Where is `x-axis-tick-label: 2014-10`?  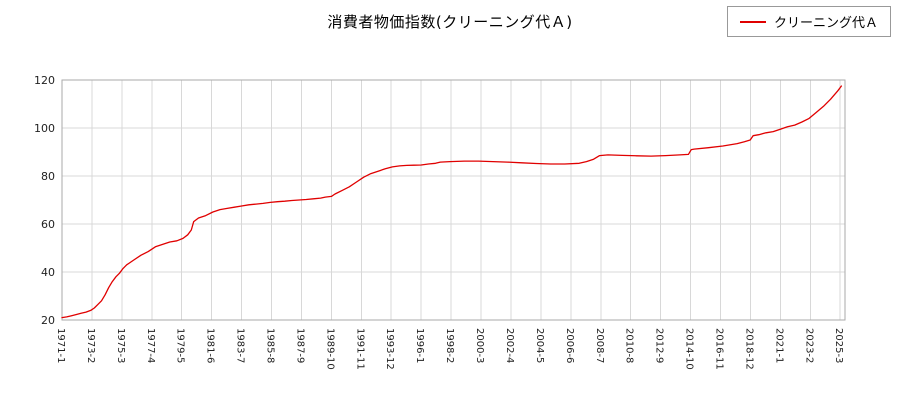 x-axis-tick-label: 2014-10 is located at coordinates (689, 349).